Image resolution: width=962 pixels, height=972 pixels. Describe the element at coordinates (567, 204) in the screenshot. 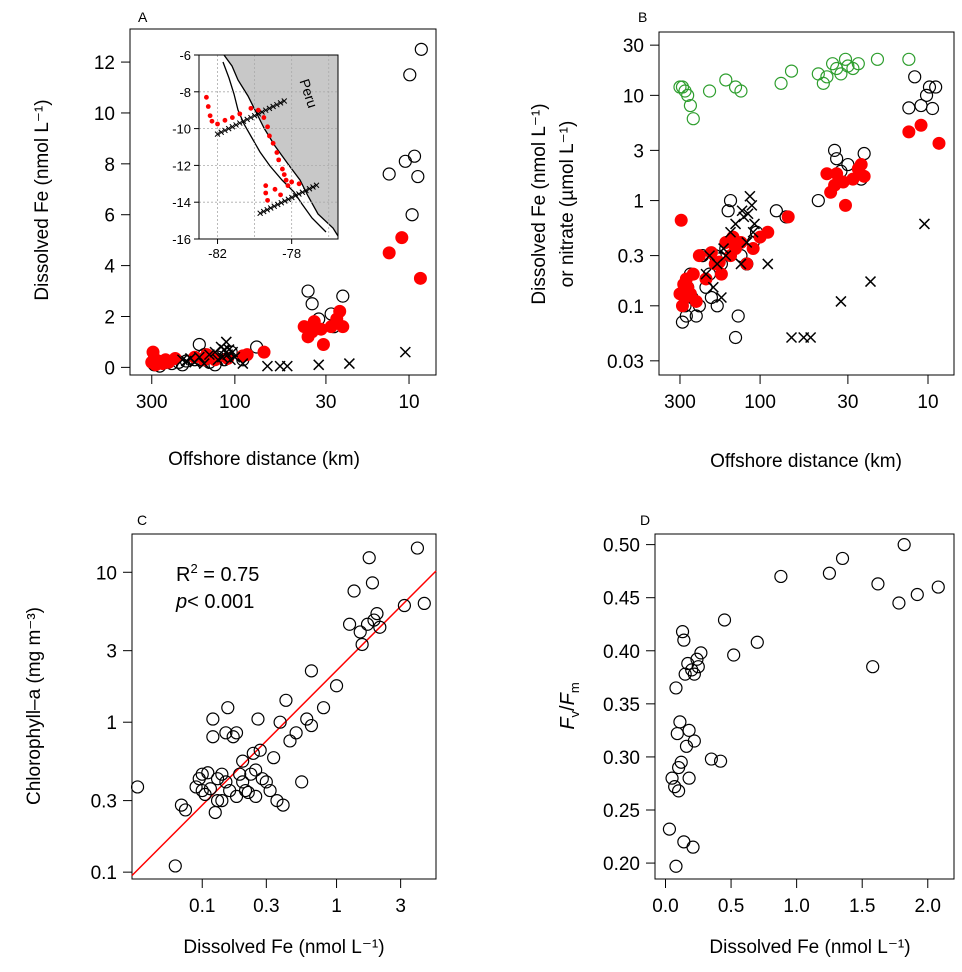

I see `panel-b-ylabel-2: or nitrate (µmol L⁻¹)` at that location.